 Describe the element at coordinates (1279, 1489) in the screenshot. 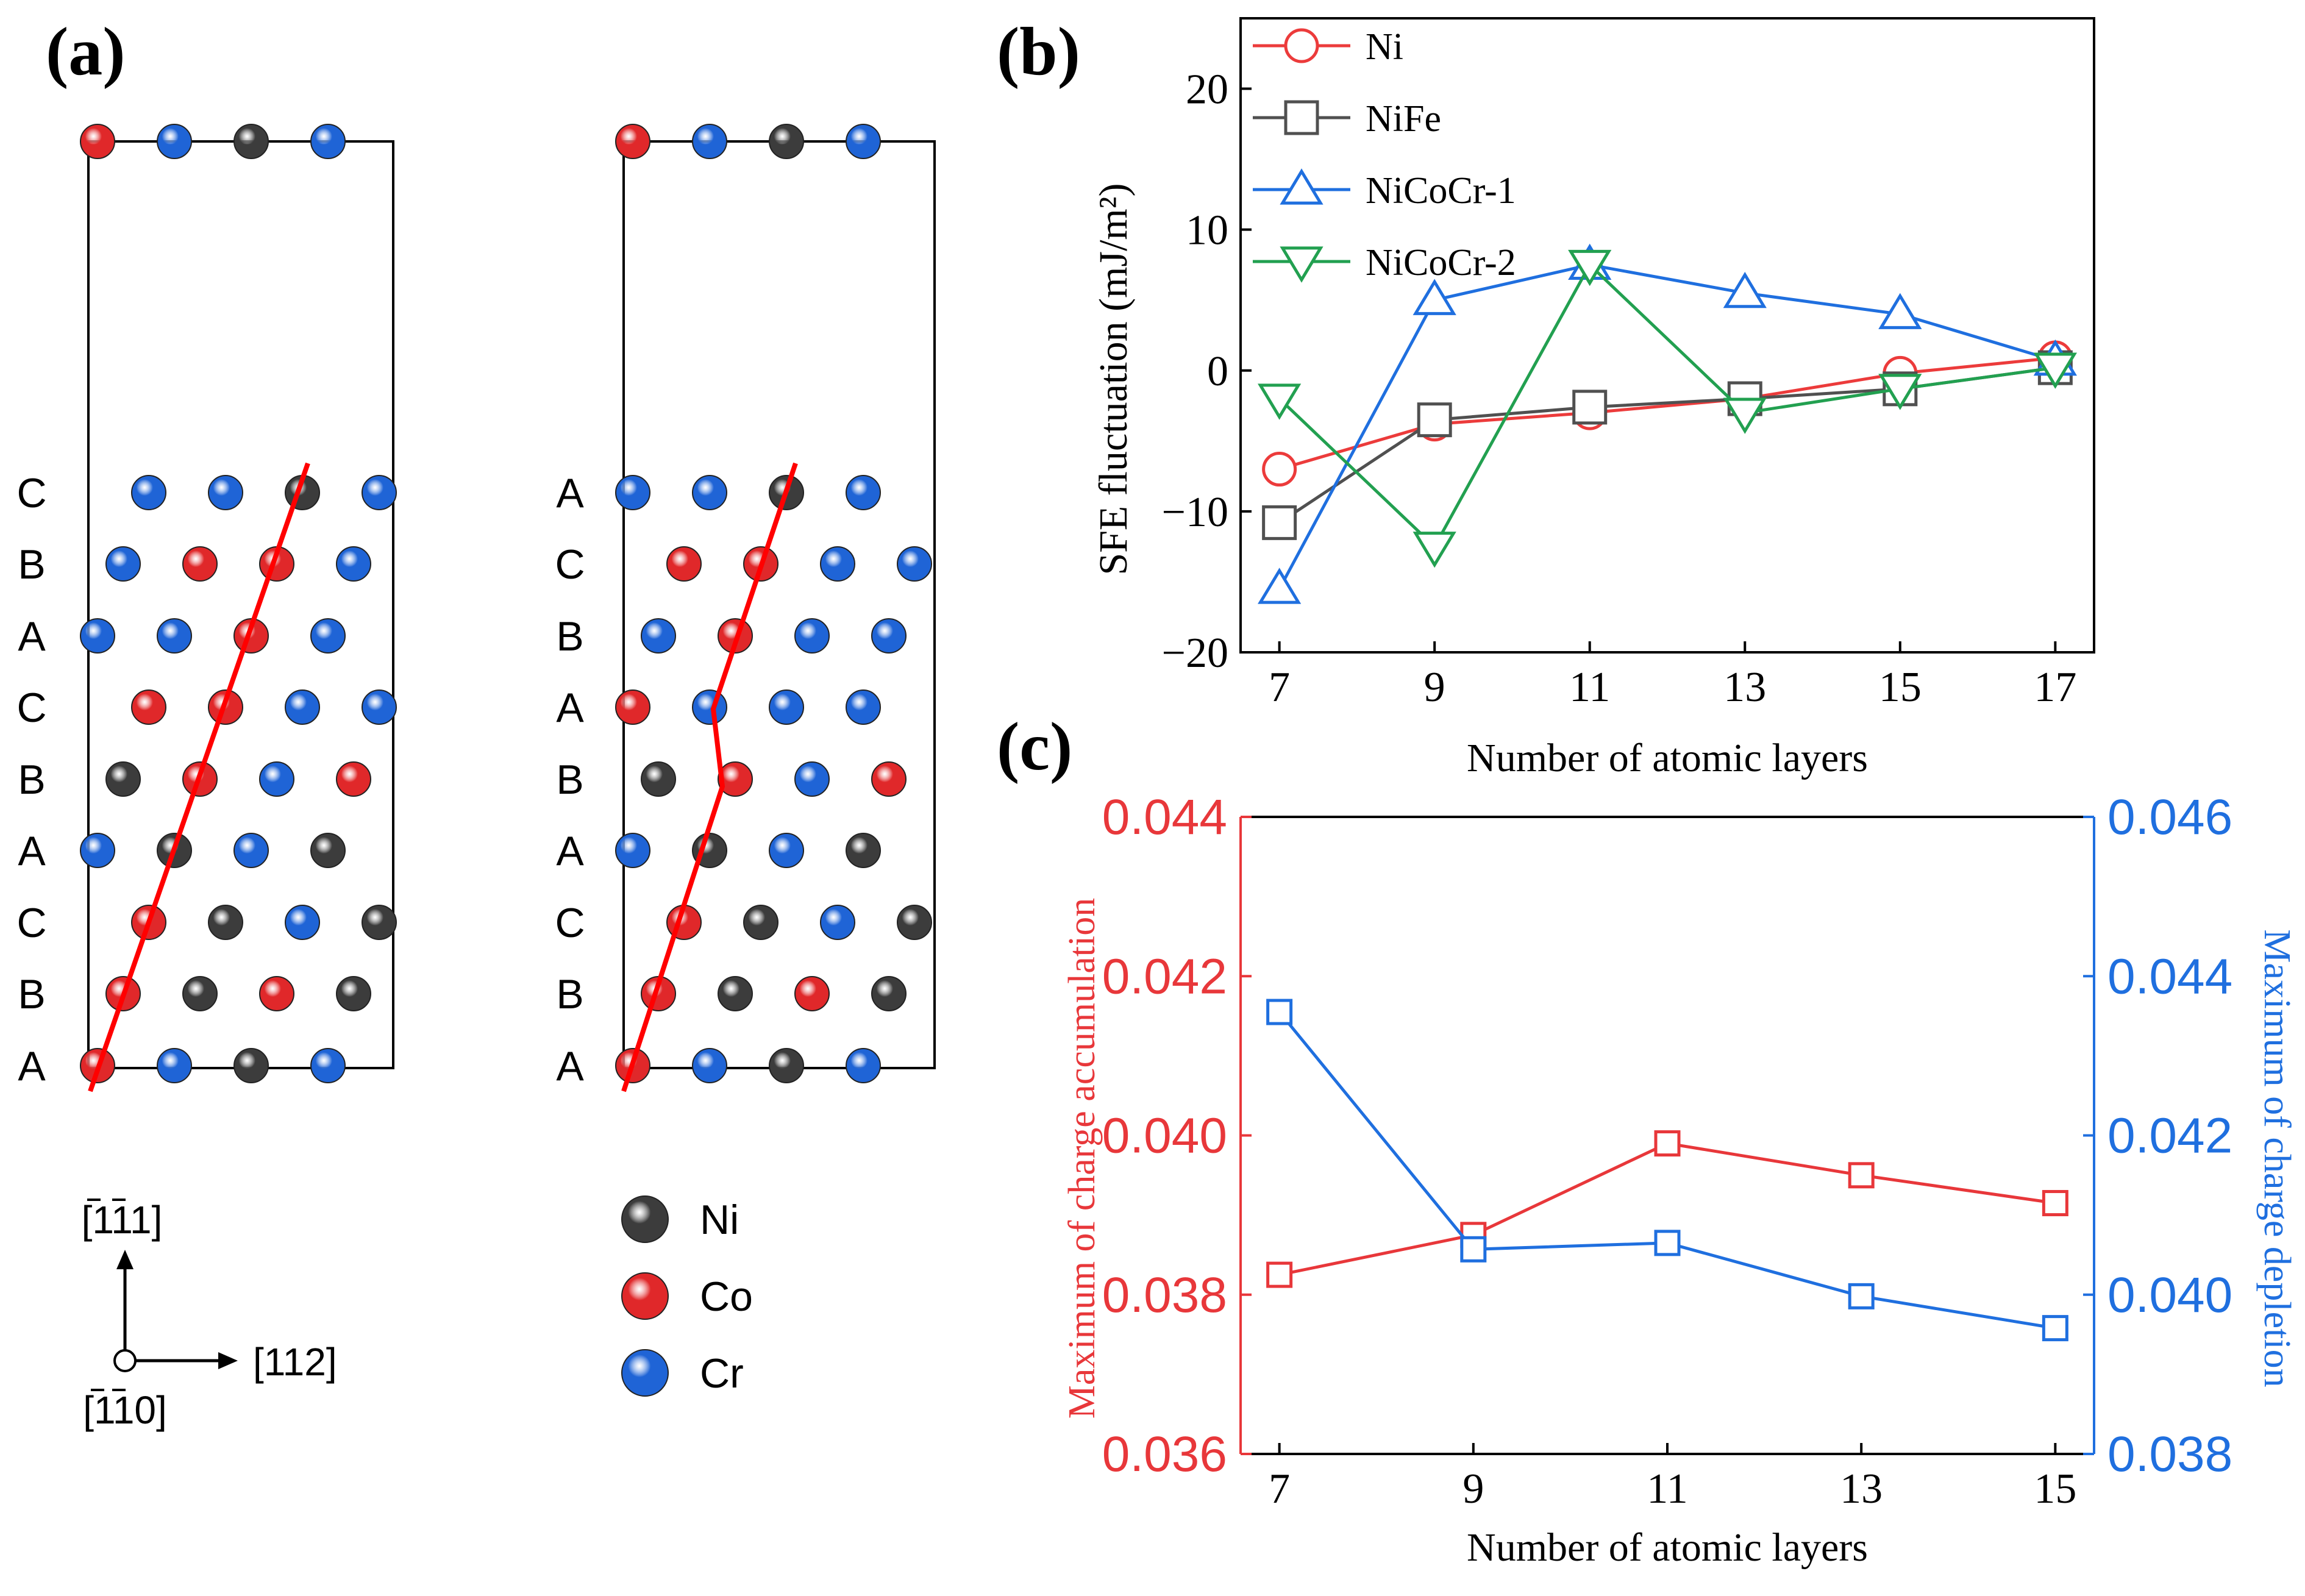

I see `c-xtick-label: 7` at that location.